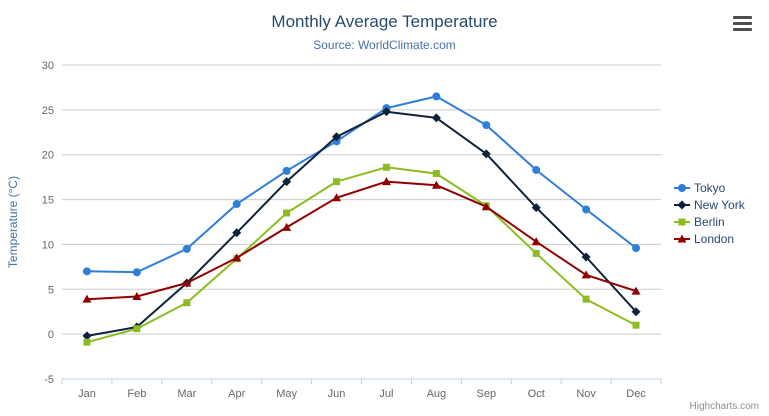 The height and width of the screenshot is (416, 769). What do you see at coordinates (710, 188) in the screenshot?
I see `svg-text: Tokyo` at bounding box center [710, 188].